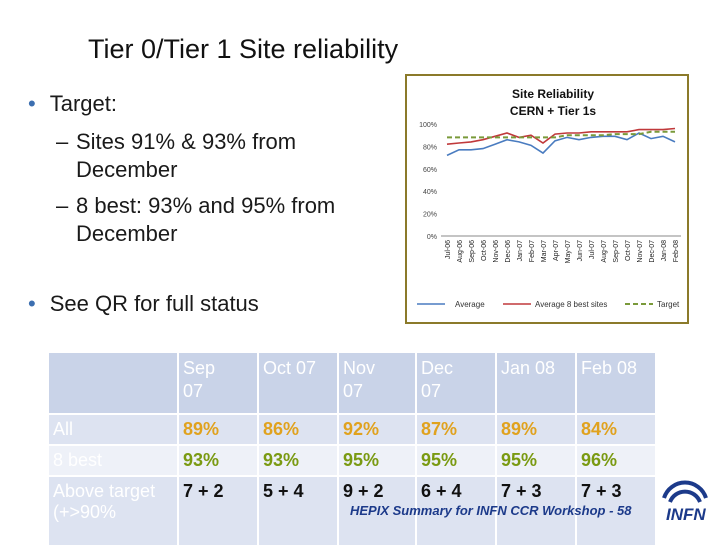 The width and height of the screenshot is (720, 547). What do you see at coordinates (218, 511) in the screenshot?
I see `table-cell: 7 + 2` at bounding box center [218, 511].